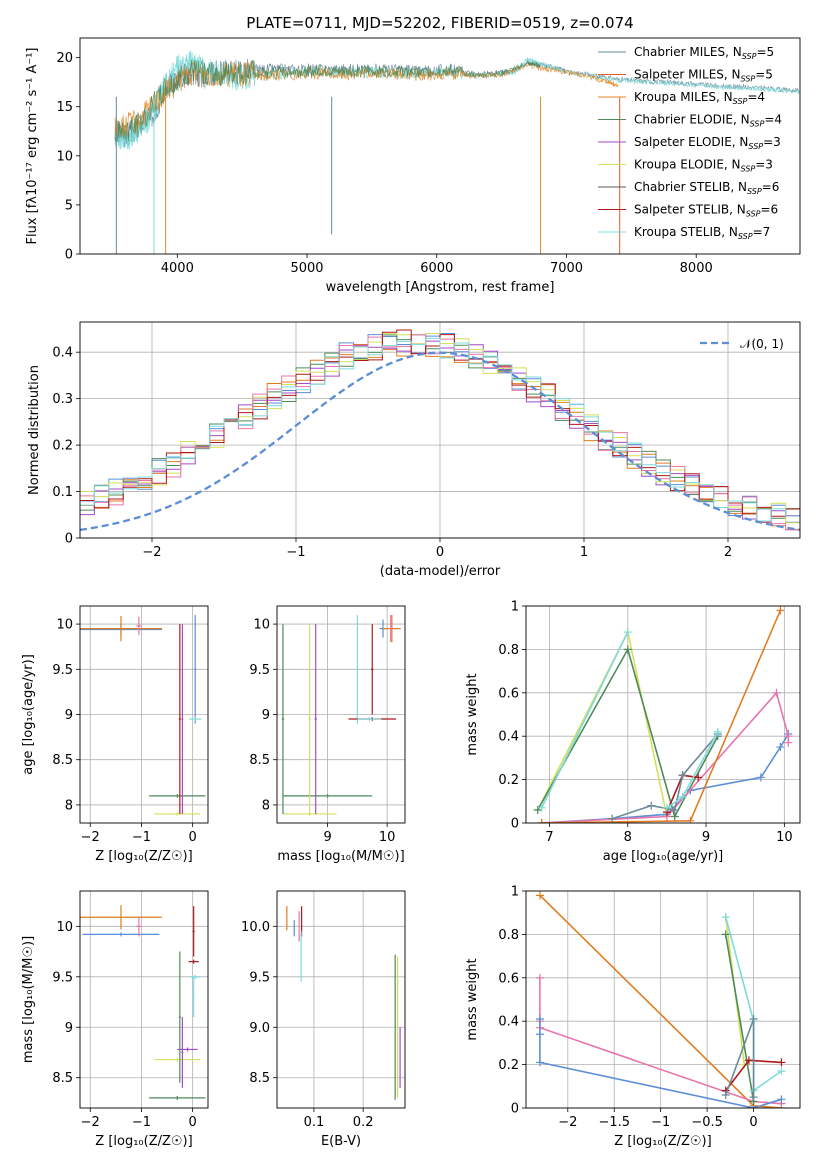 This screenshot has width=819, height=1174. Describe the element at coordinates (769, 210) in the screenshot. I see `legend-text: =6` at that location.